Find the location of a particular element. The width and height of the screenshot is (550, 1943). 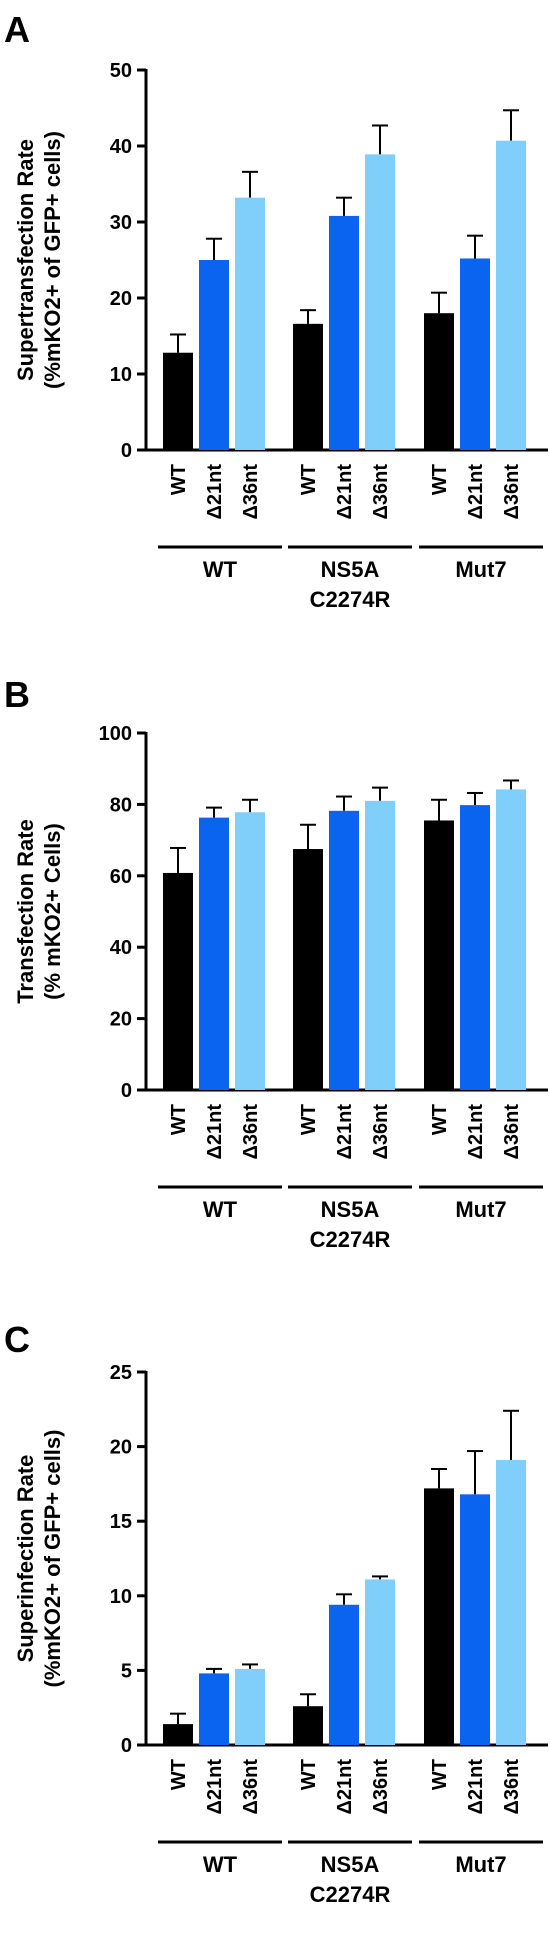

panel-label: A is located at coordinates (17, 29).